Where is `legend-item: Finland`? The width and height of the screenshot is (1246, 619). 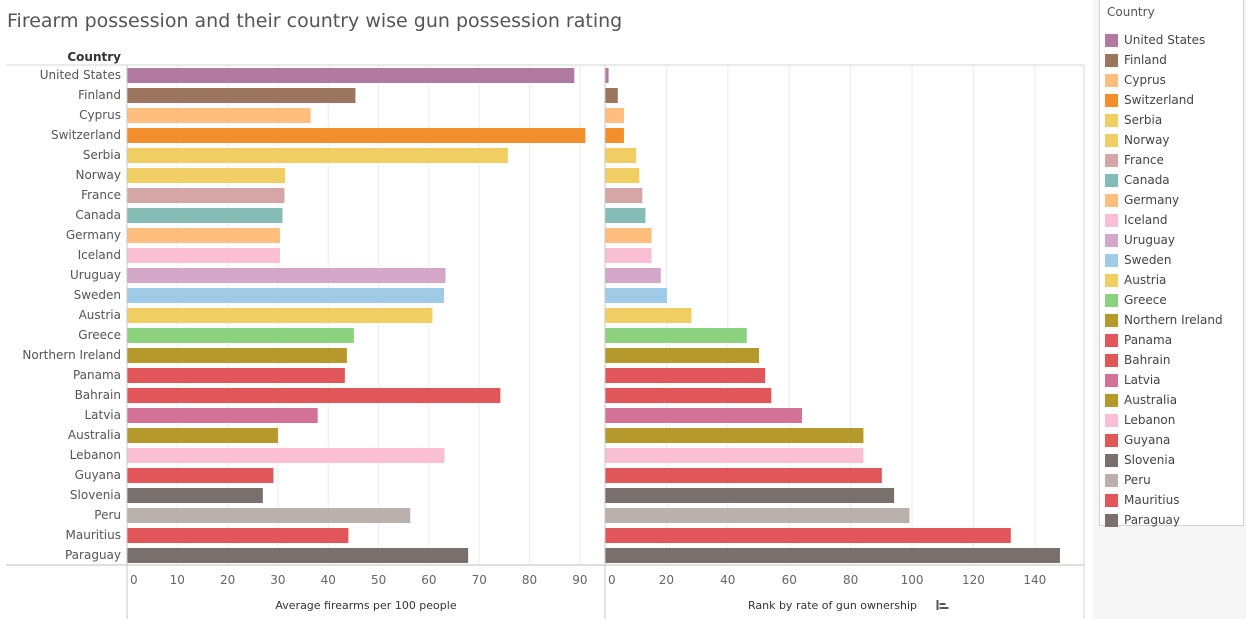 legend-item: Finland is located at coordinates (1164, 60).